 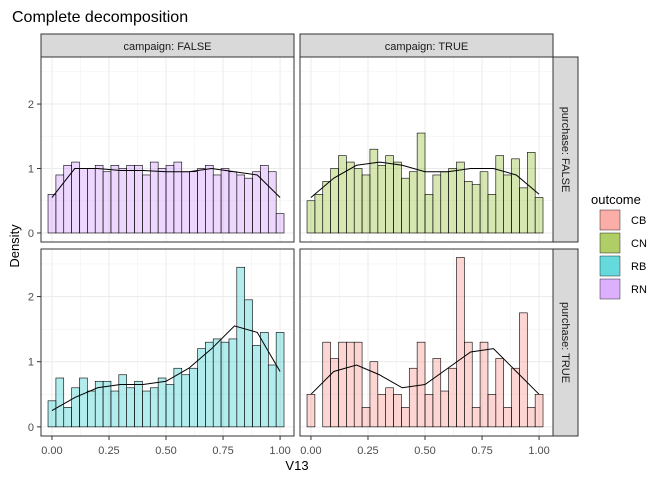 I want to click on y-axis-label: Density, so click(x=14, y=246).